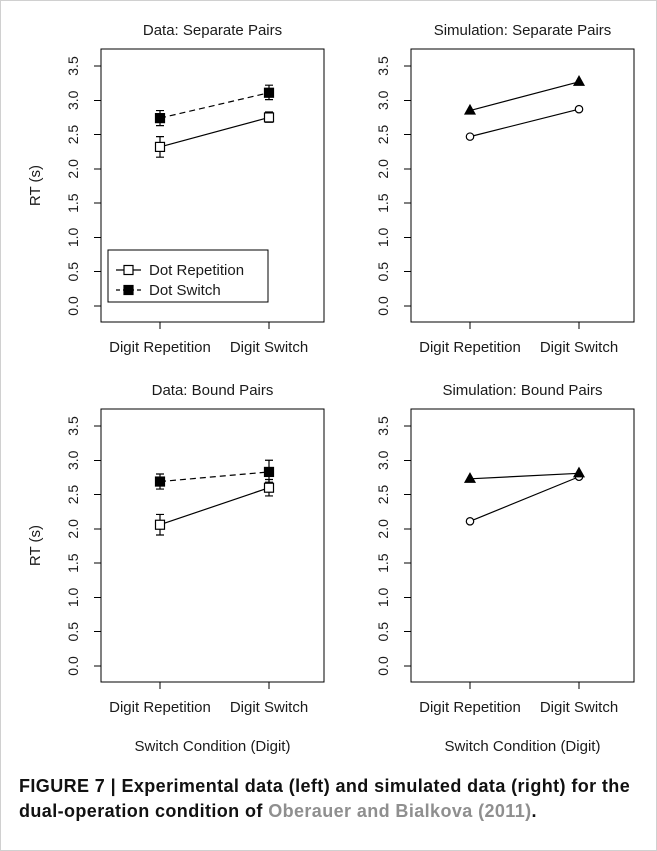 This screenshot has width=657, height=851. Describe the element at coordinates (522, 390) in the screenshot. I see `chart-title: Simulation: Bound Pairs` at that location.